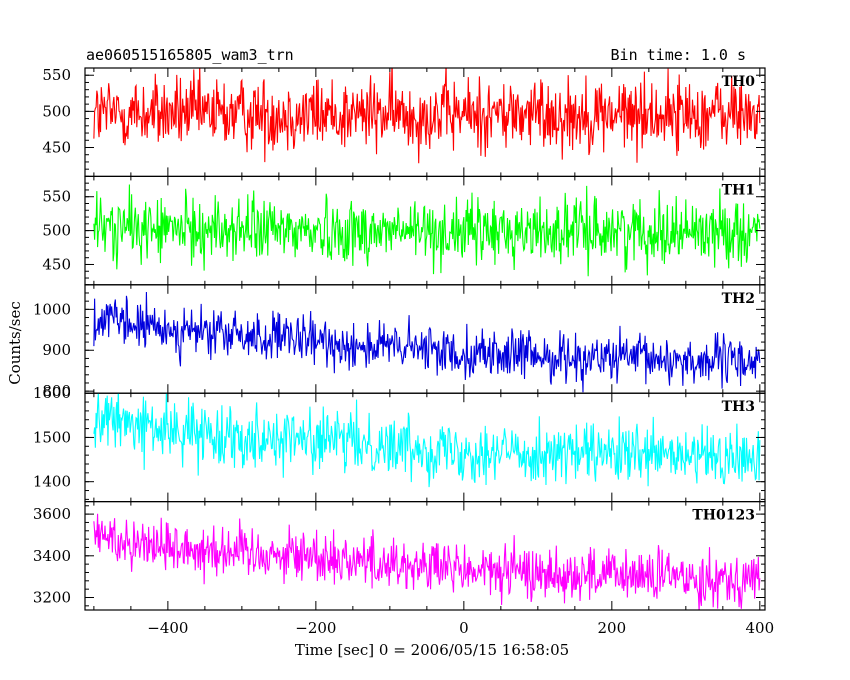  I want to click on x-tick-label: 400, so click(760, 628).